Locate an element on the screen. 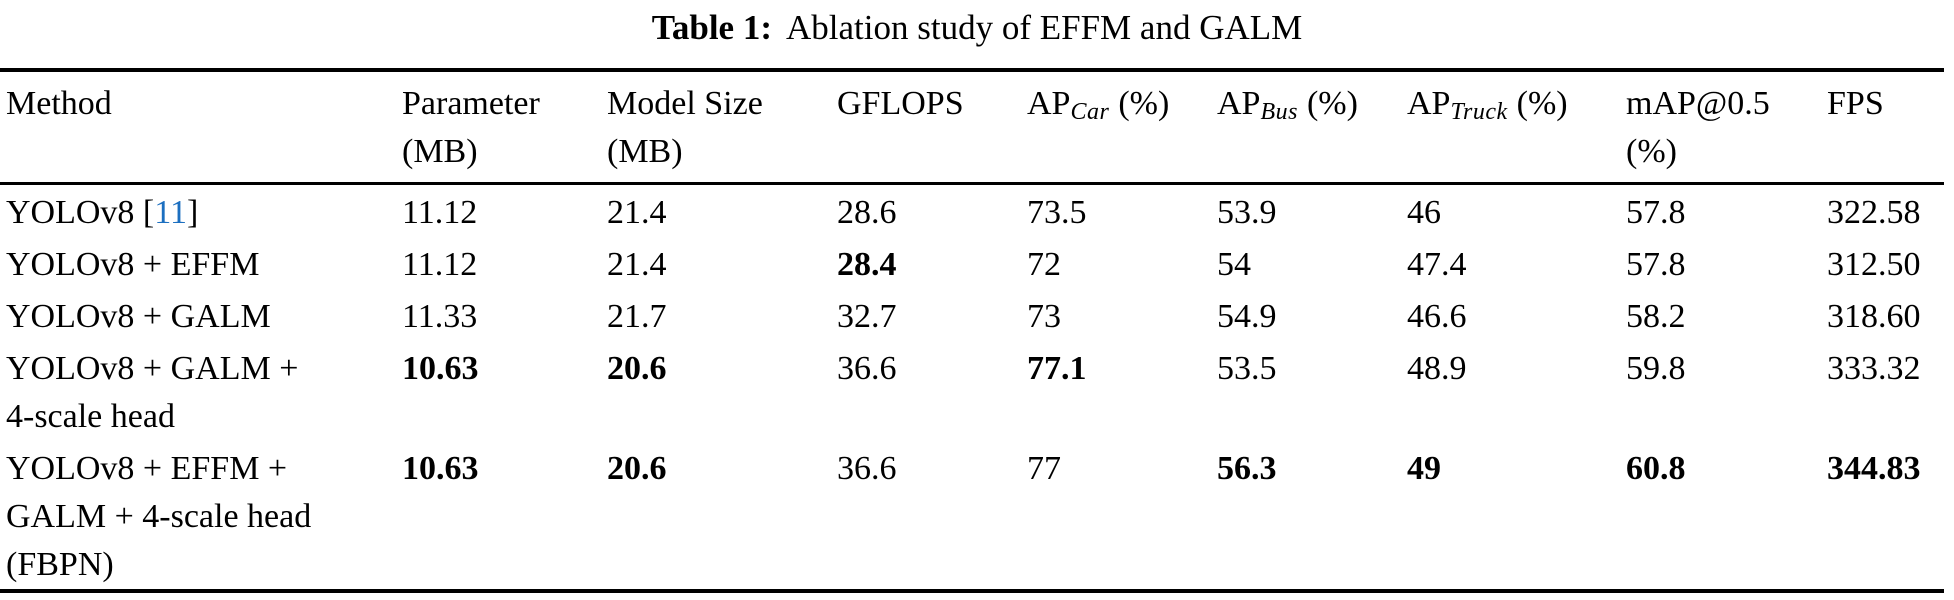  value-cell: 54 is located at coordinates (1234, 264).